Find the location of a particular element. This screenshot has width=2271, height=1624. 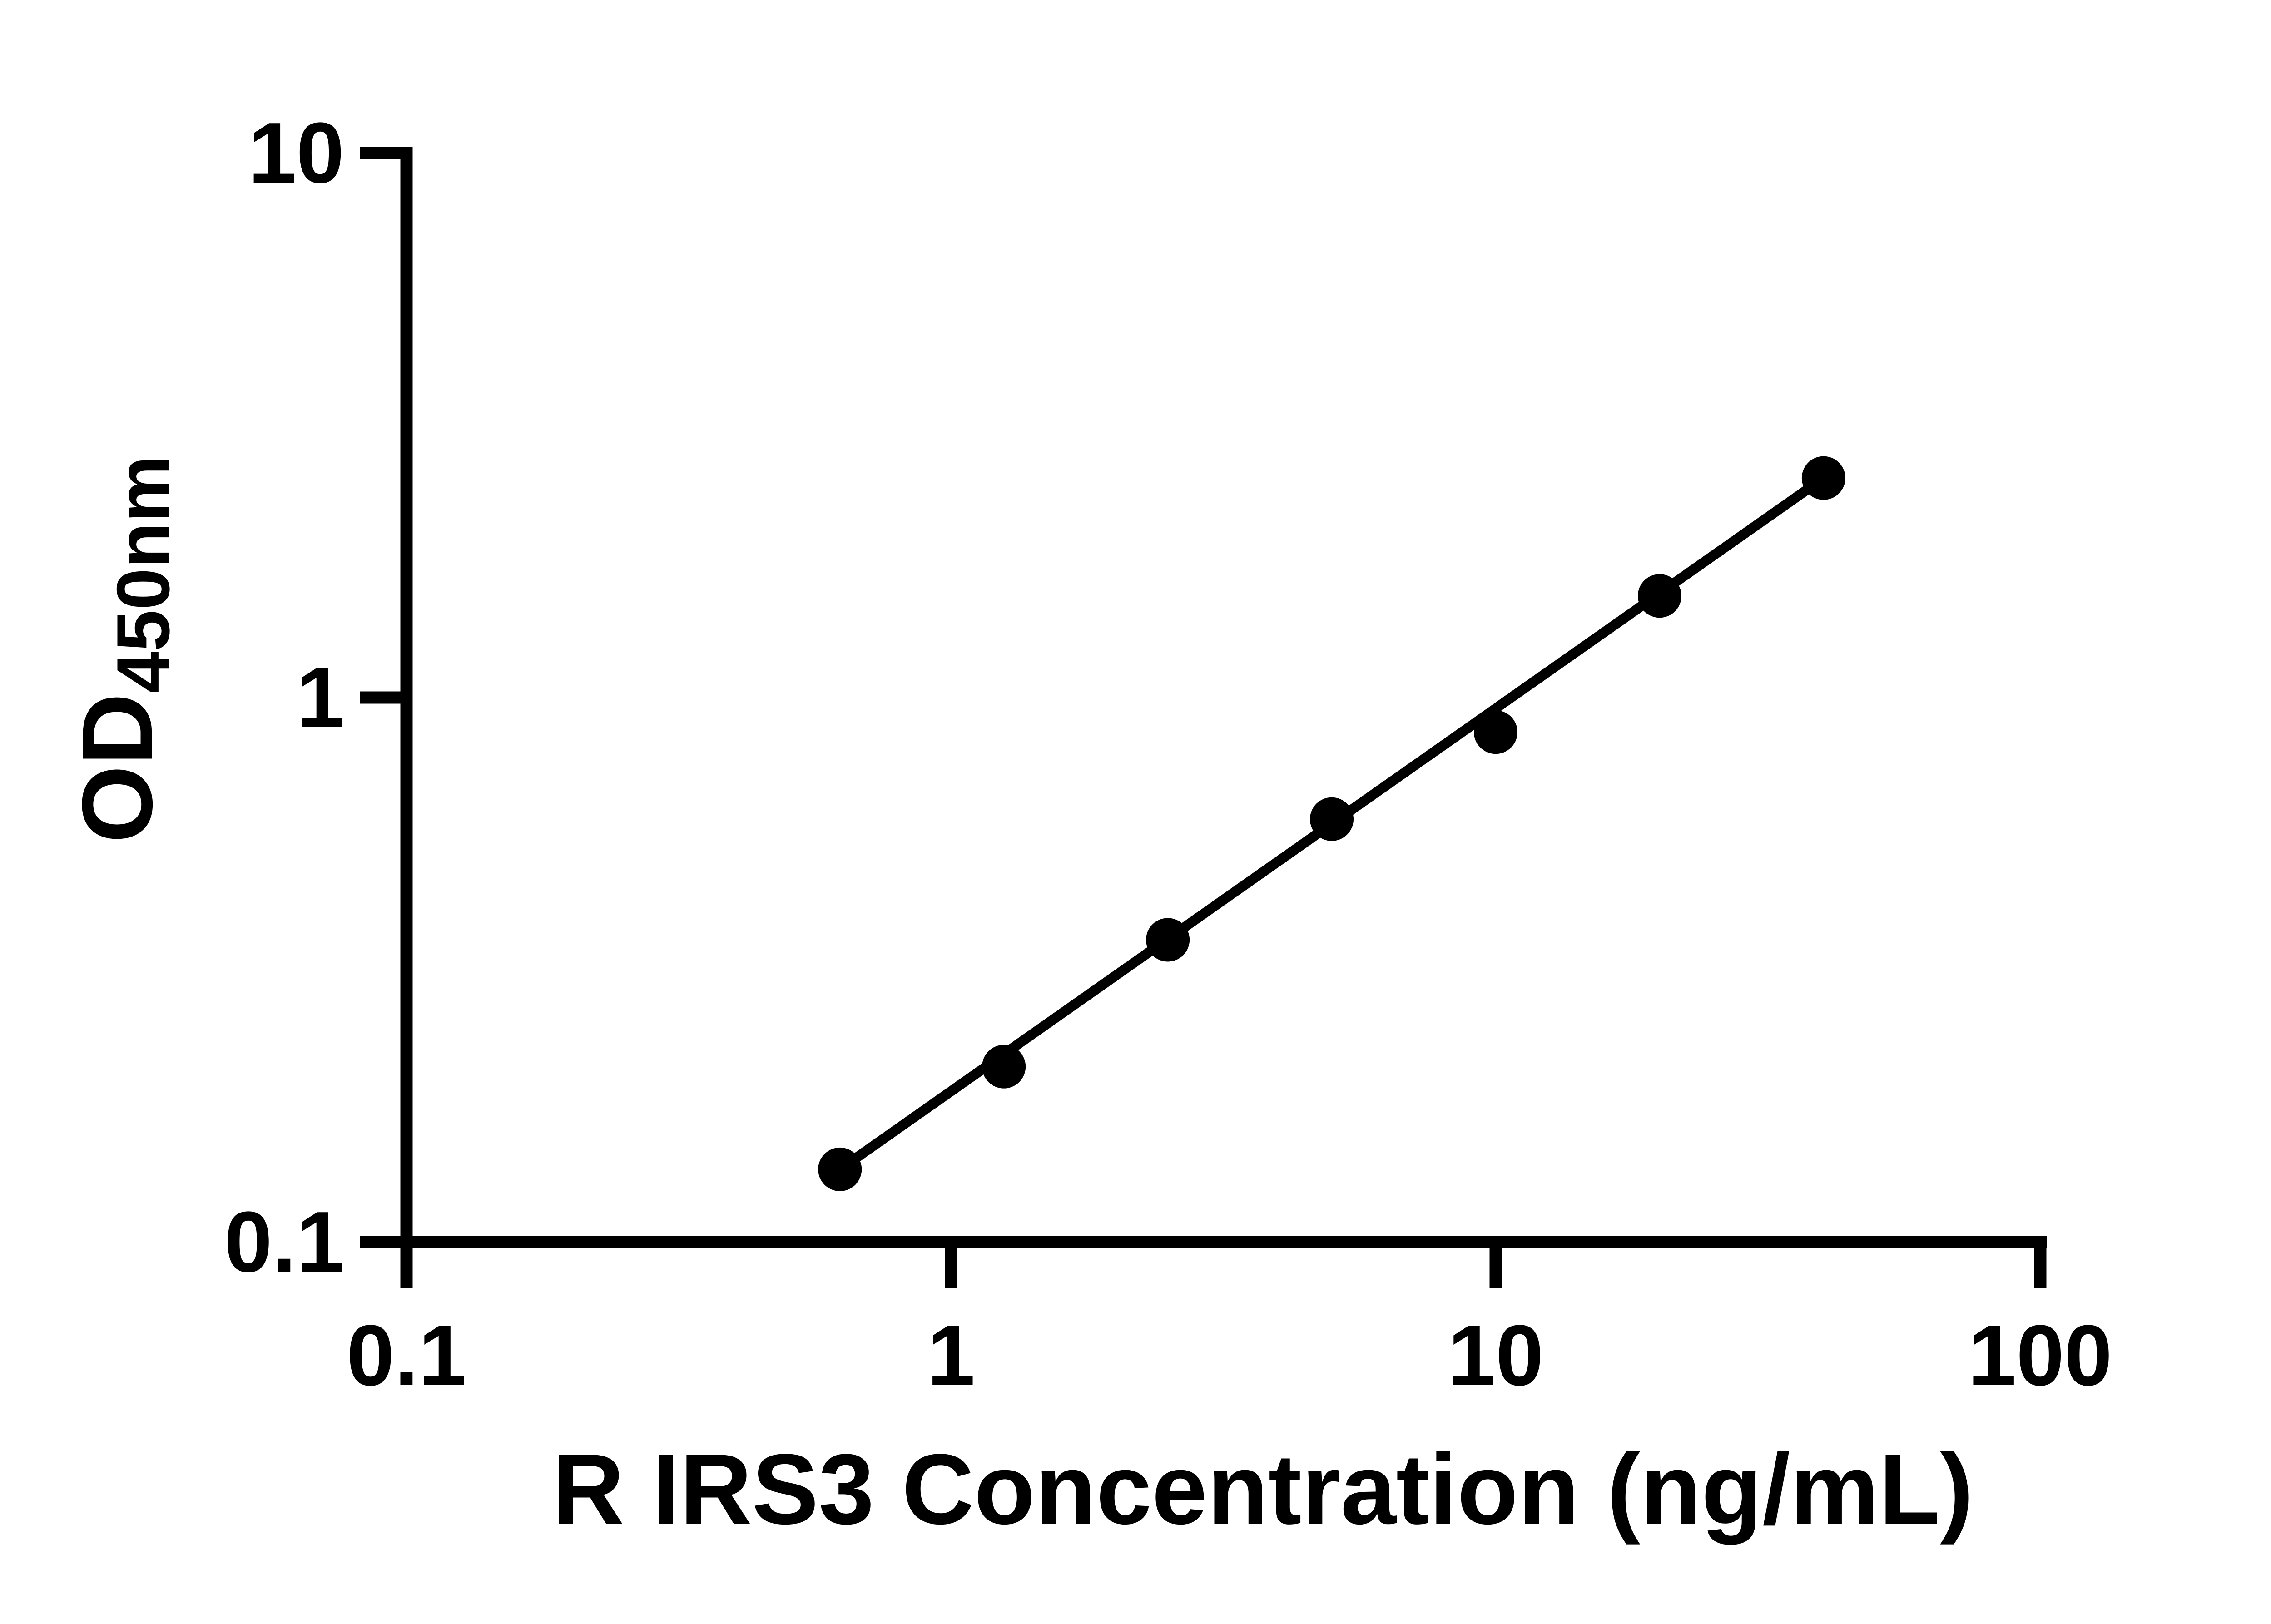

y-axis-title-subscript: 450nm is located at coordinates (143, 574).